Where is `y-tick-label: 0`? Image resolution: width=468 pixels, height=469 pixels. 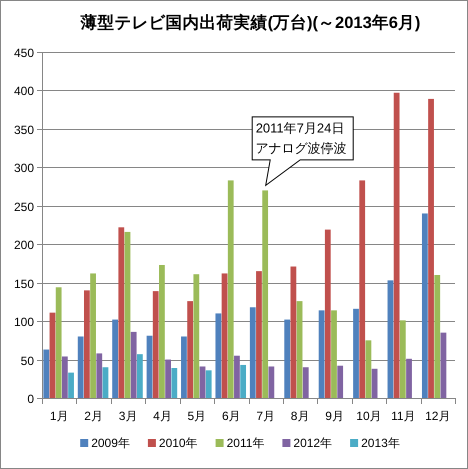
y-tick-label: 0 is located at coordinates (30, 399).